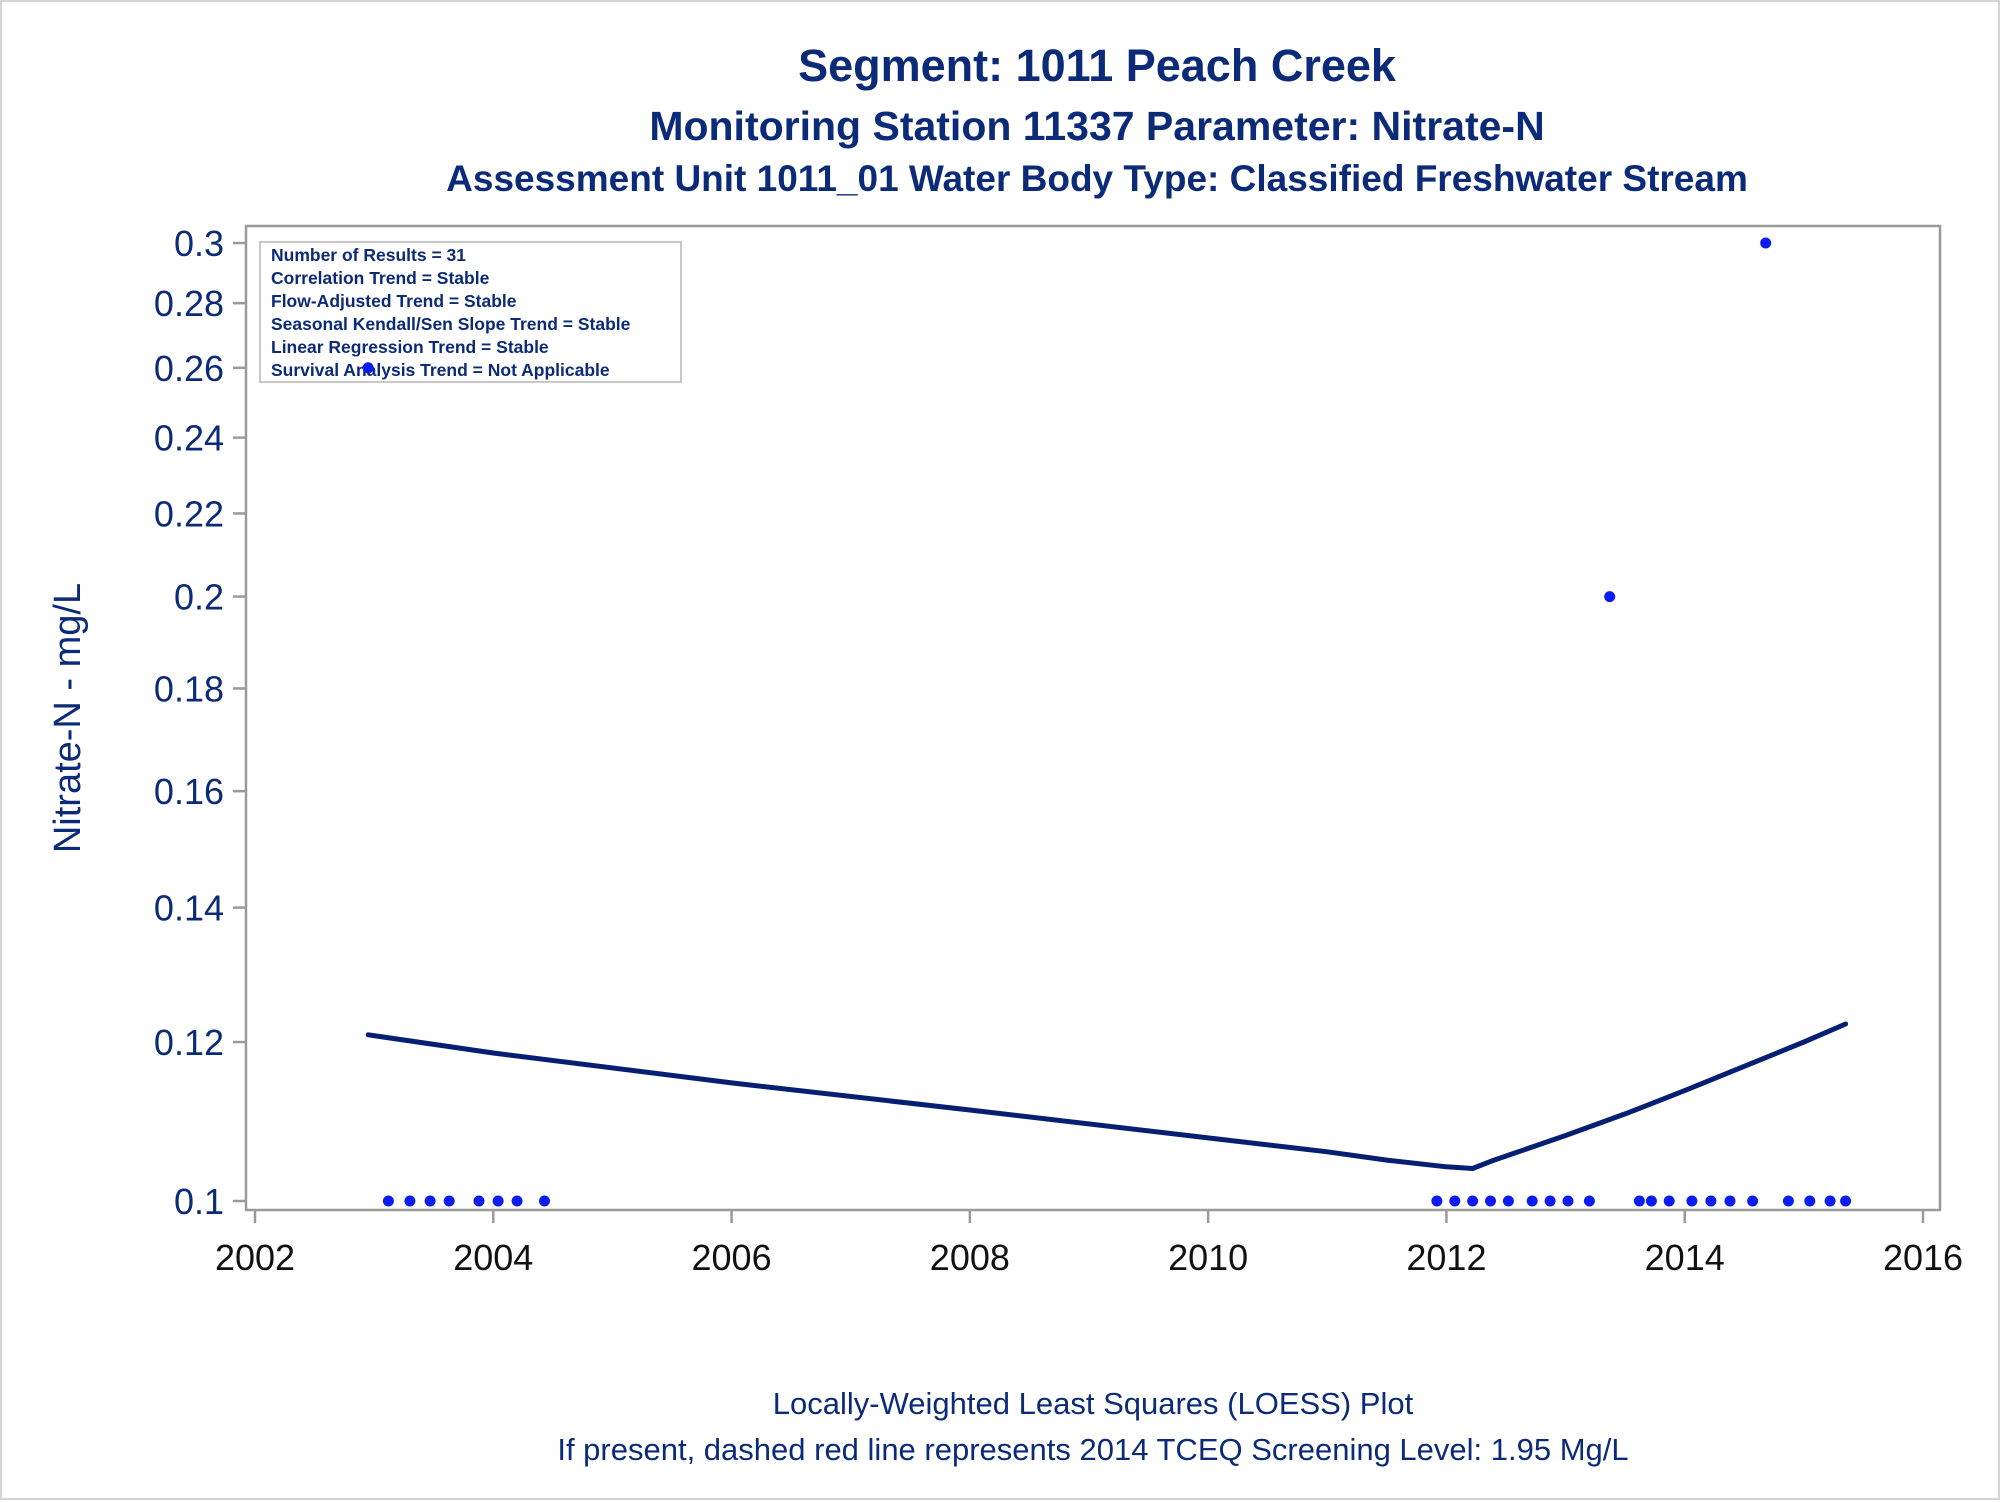 The width and height of the screenshot is (2000, 1502). I want to click on stats-box-border, so click(470, 312).